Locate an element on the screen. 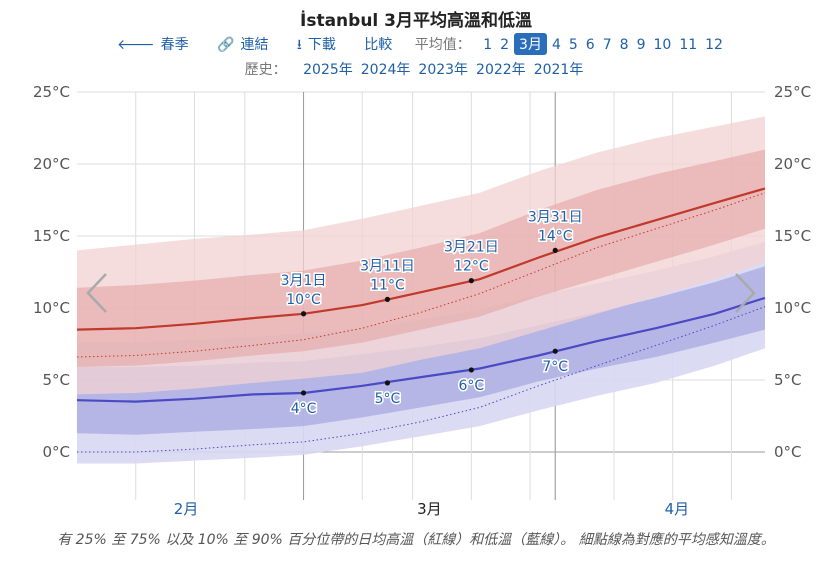  annotation-temp: 12°C is located at coordinates (471, 267).